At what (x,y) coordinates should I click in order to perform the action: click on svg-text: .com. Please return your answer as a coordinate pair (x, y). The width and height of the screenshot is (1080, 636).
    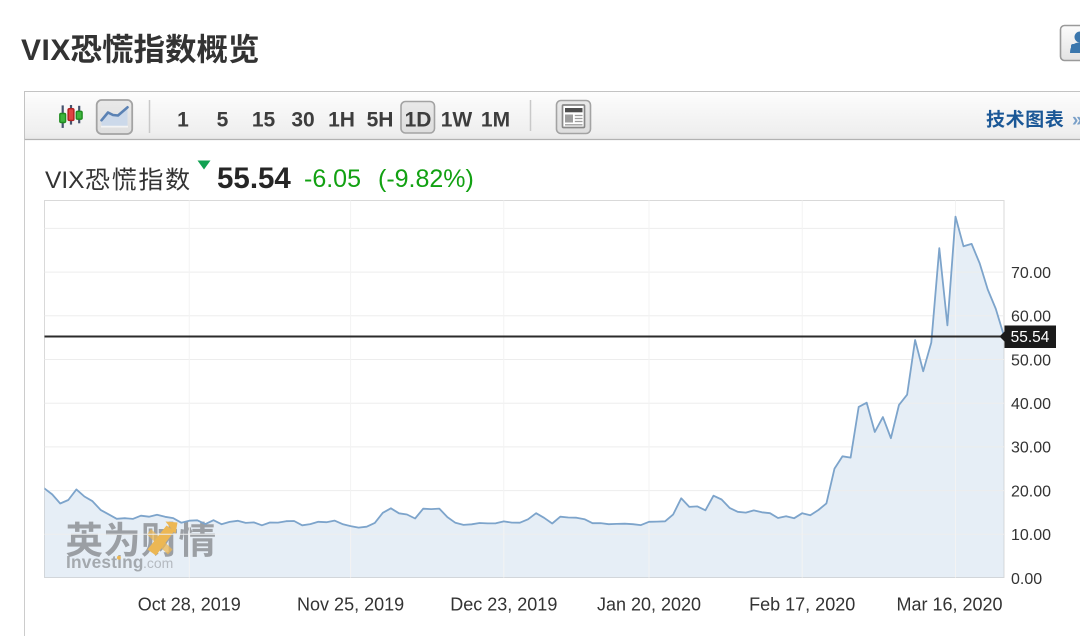
    Looking at the image, I should click on (158, 563).